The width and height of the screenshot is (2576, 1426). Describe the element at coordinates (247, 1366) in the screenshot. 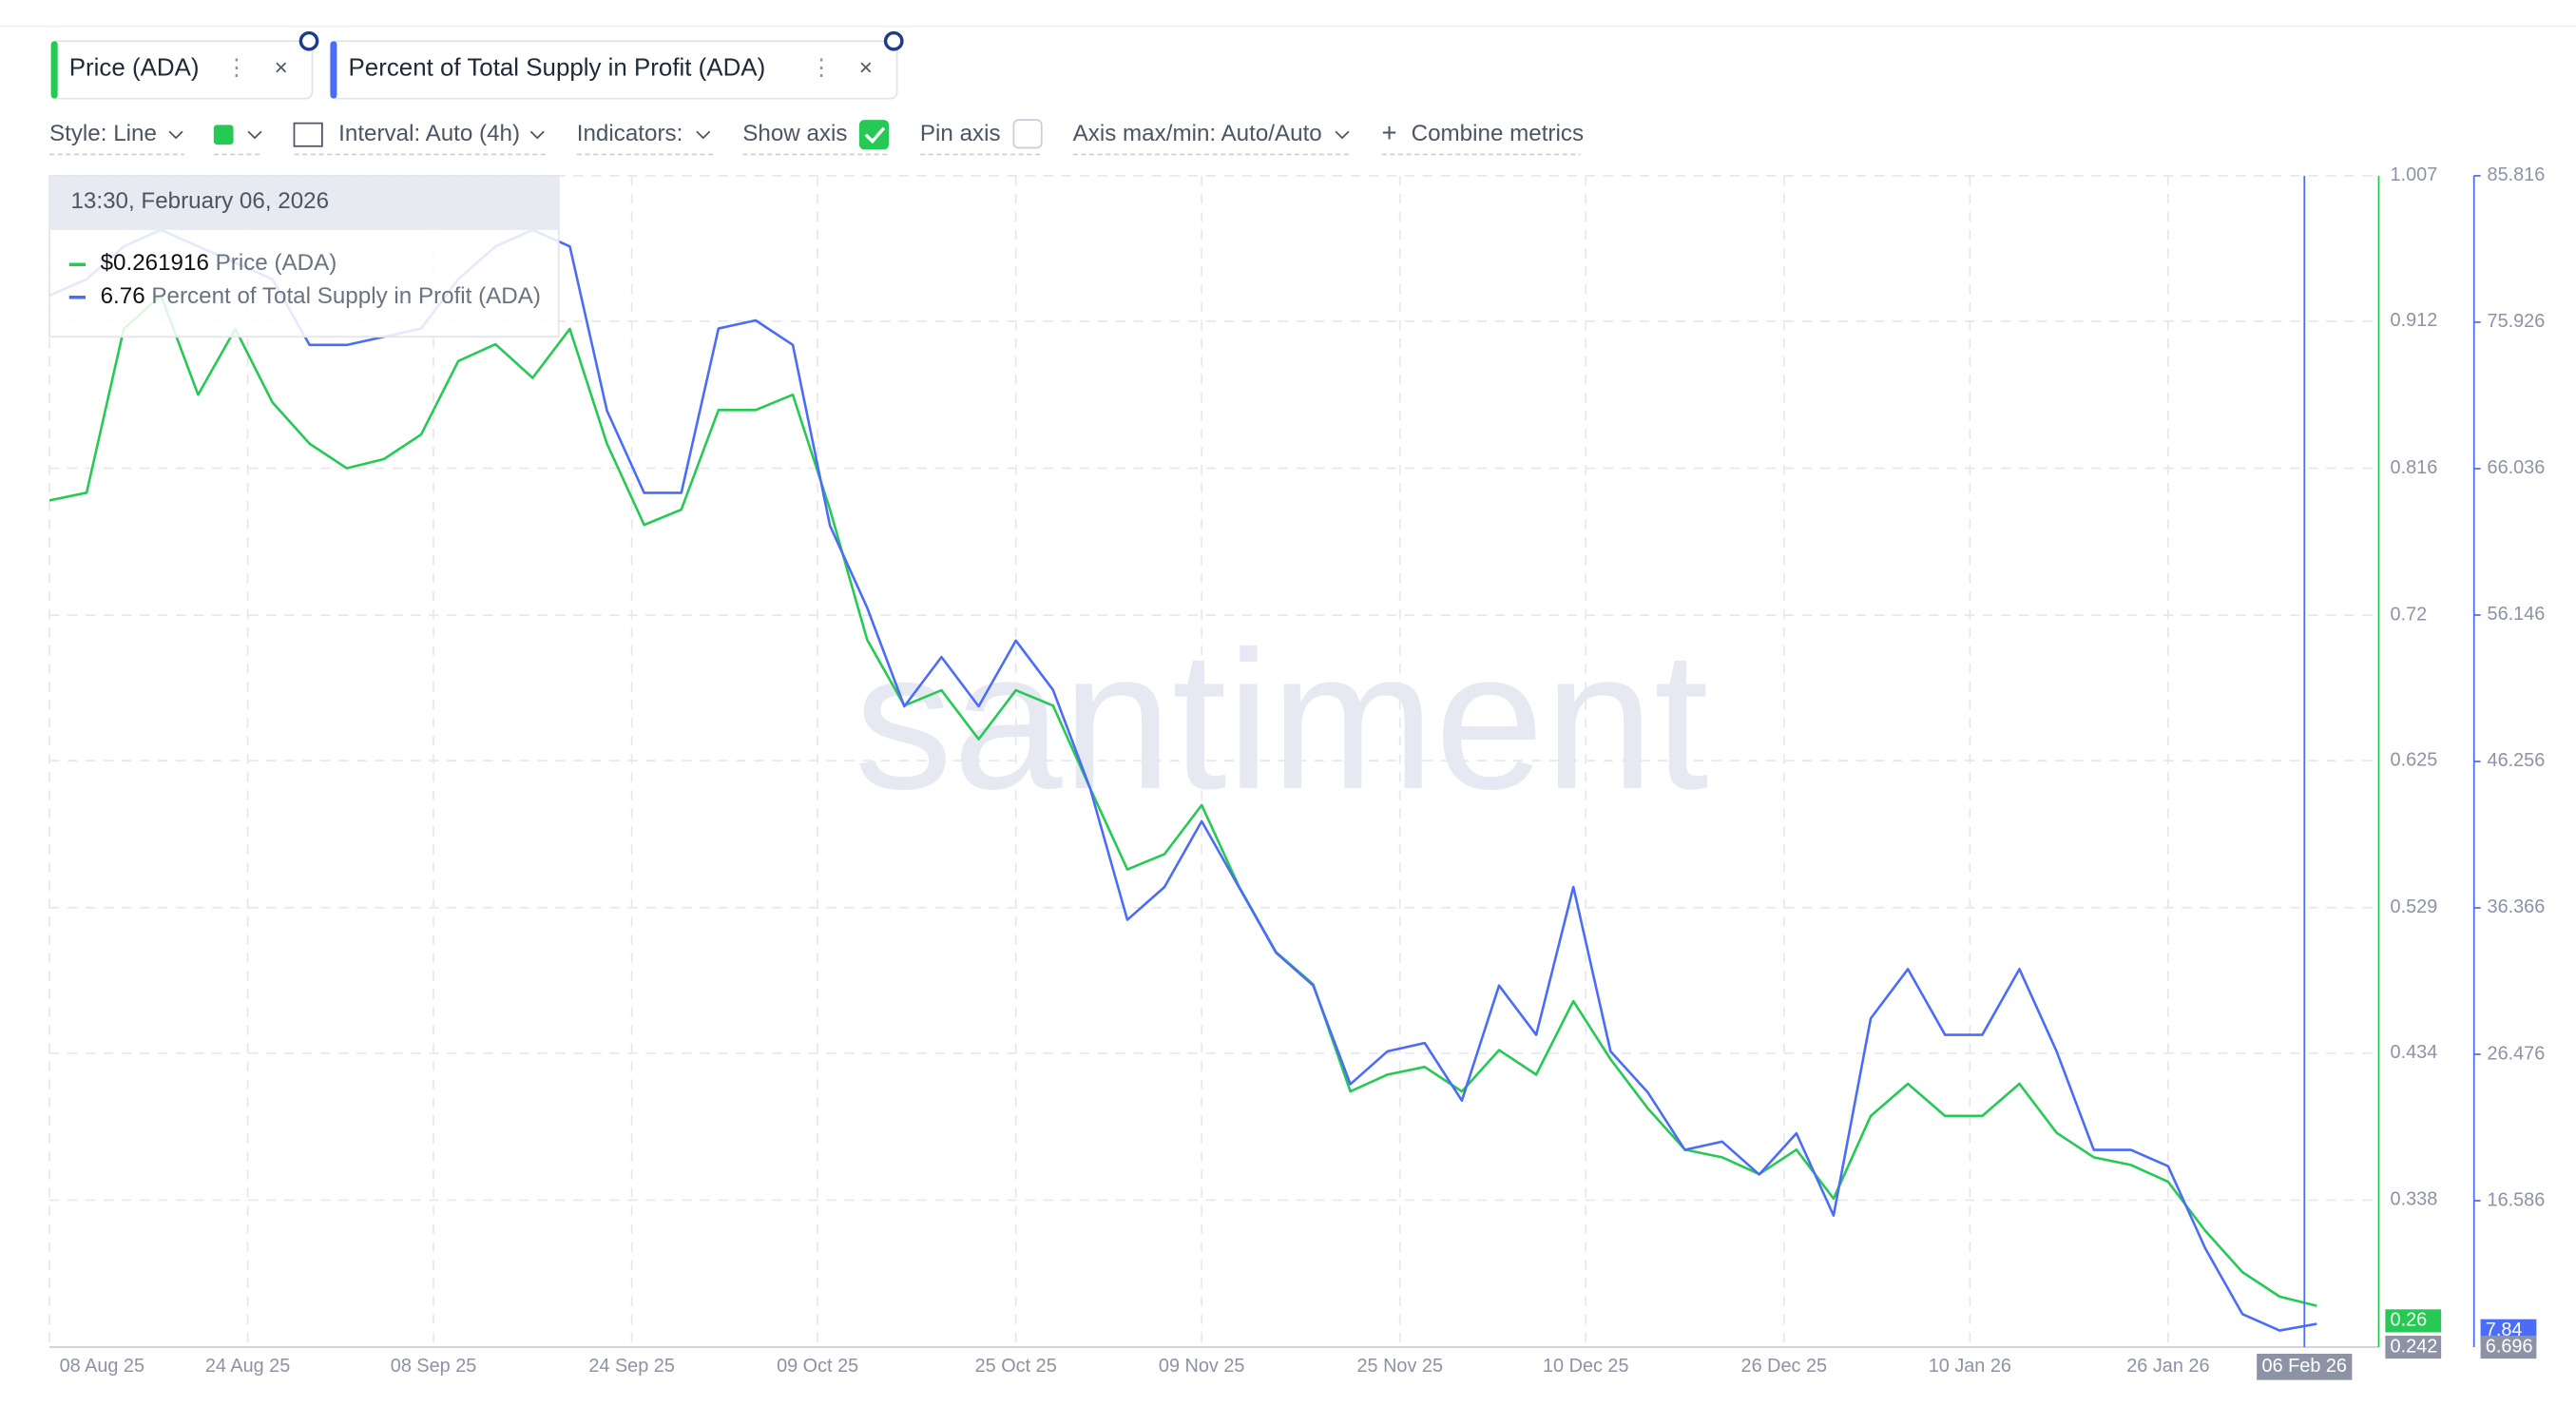

I see `x-tick-label: 24 Aug 25` at that location.